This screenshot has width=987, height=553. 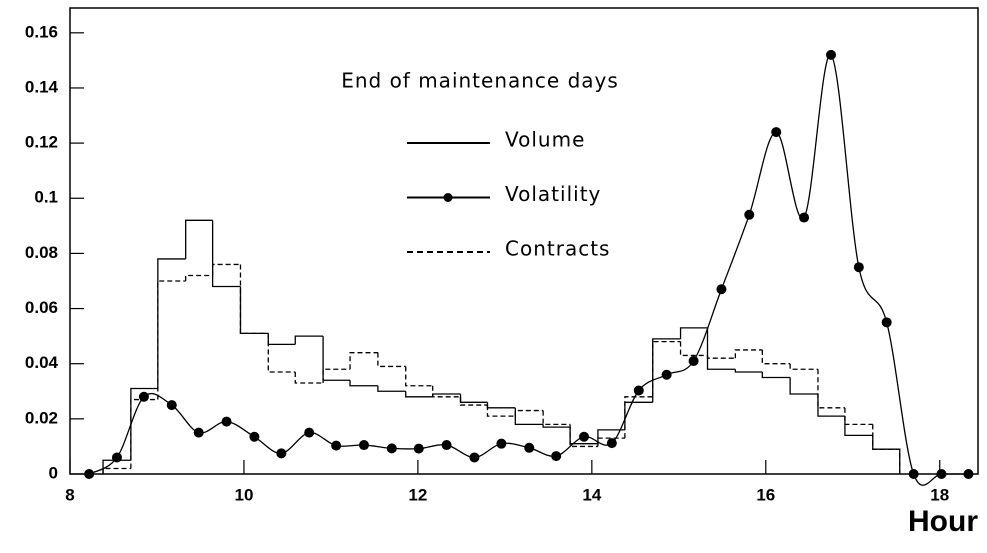 I want to click on x-tick-label: 18, so click(x=939, y=494).